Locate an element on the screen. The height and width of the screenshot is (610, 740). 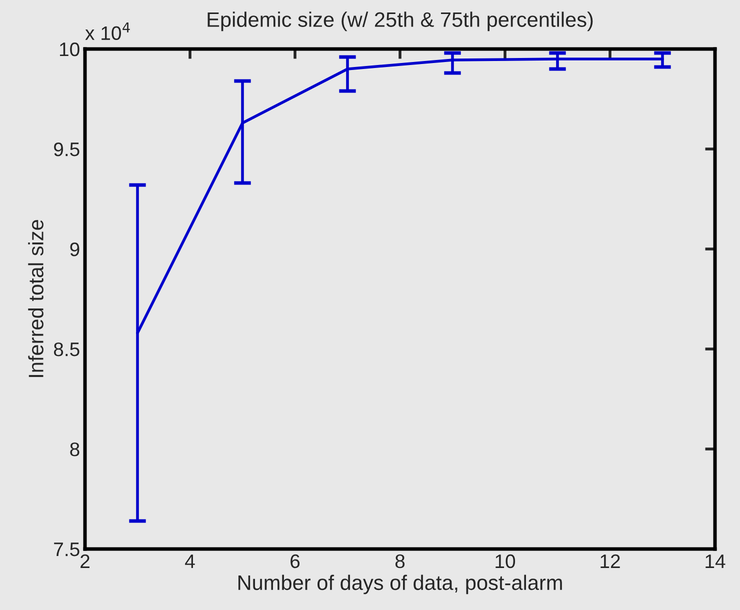
y-tick-label: 8.5 is located at coordinates (67, 349).